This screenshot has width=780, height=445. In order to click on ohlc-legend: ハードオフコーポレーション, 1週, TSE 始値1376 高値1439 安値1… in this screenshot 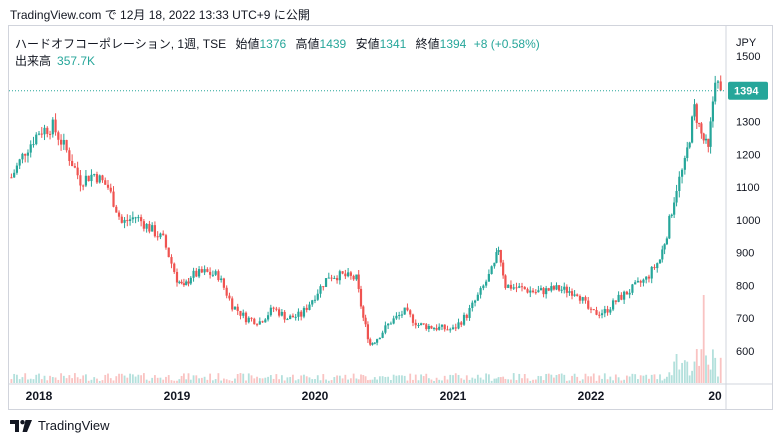, I will do `click(277, 43)`.